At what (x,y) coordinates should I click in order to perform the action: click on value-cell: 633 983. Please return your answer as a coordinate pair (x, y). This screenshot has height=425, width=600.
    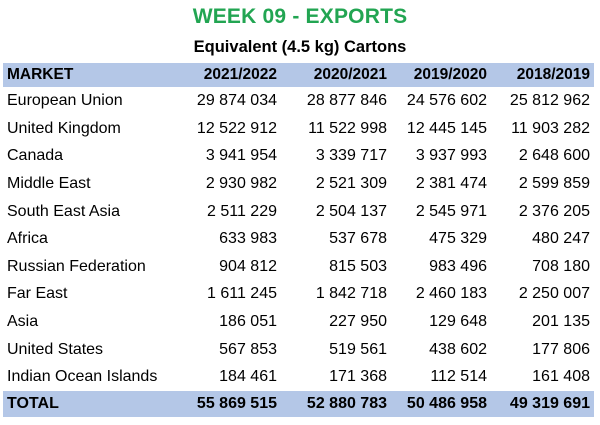
    Looking at the image, I should click on (248, 239).